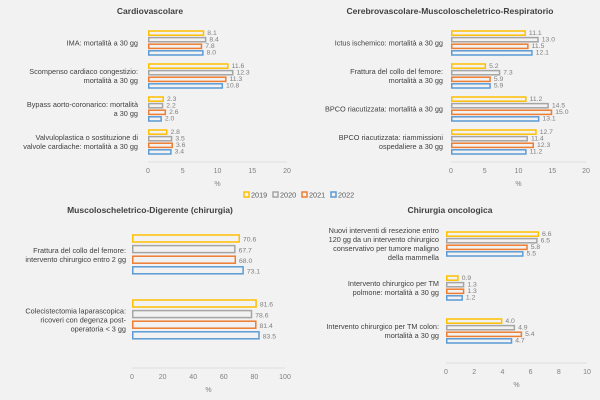 This screenshot has height=400, width=600. What do you see at coordinates (269, 337) in the screenshot?
I see `data-label: 83.5` at bounding box center [269, 337].